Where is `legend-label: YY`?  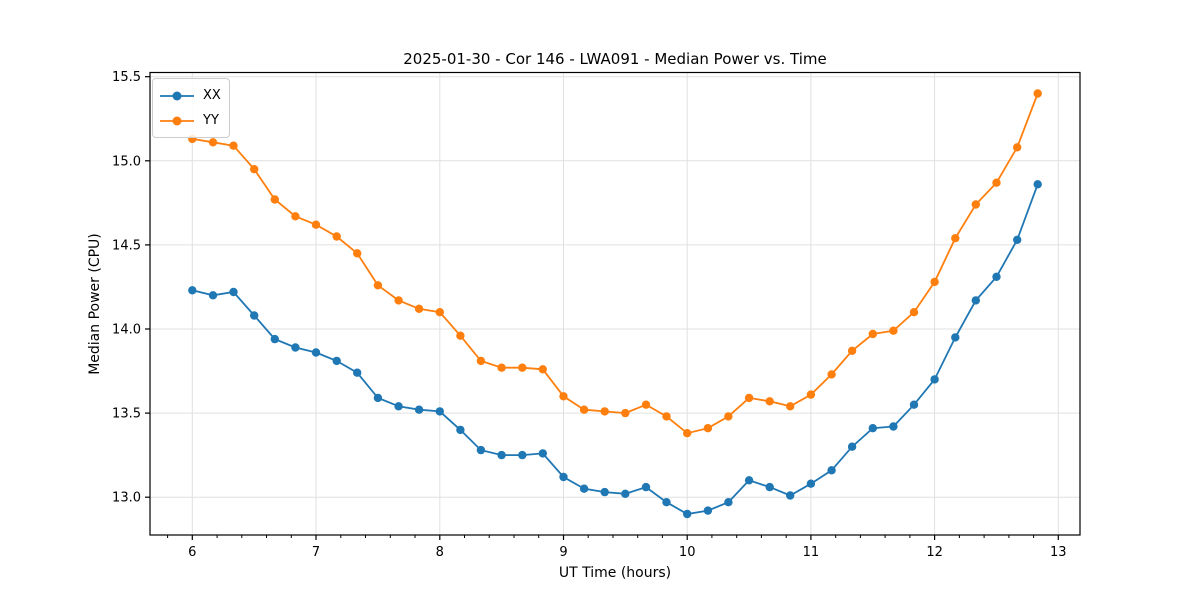
legend-label: YY is located at coordinates (211, 120).